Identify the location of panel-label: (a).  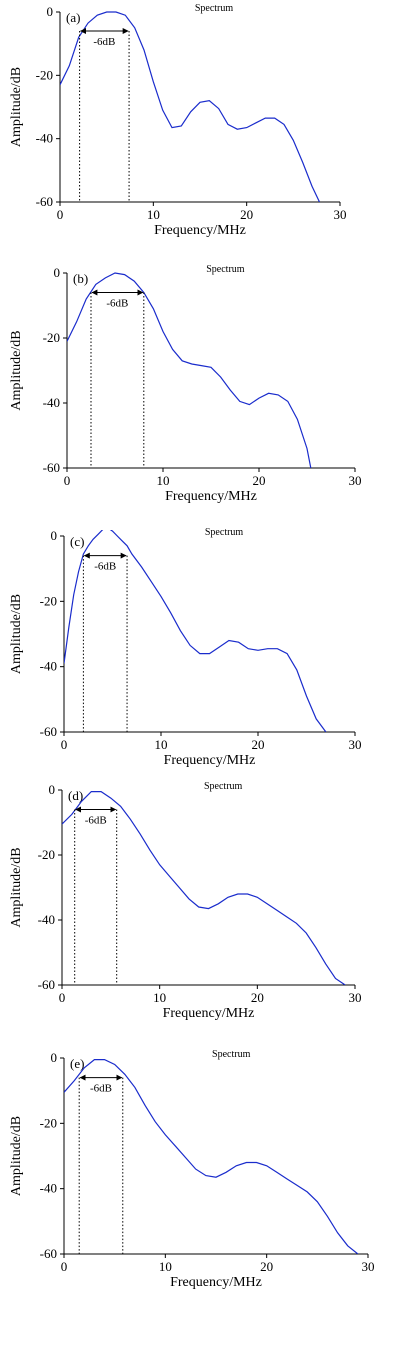
(73, 17).